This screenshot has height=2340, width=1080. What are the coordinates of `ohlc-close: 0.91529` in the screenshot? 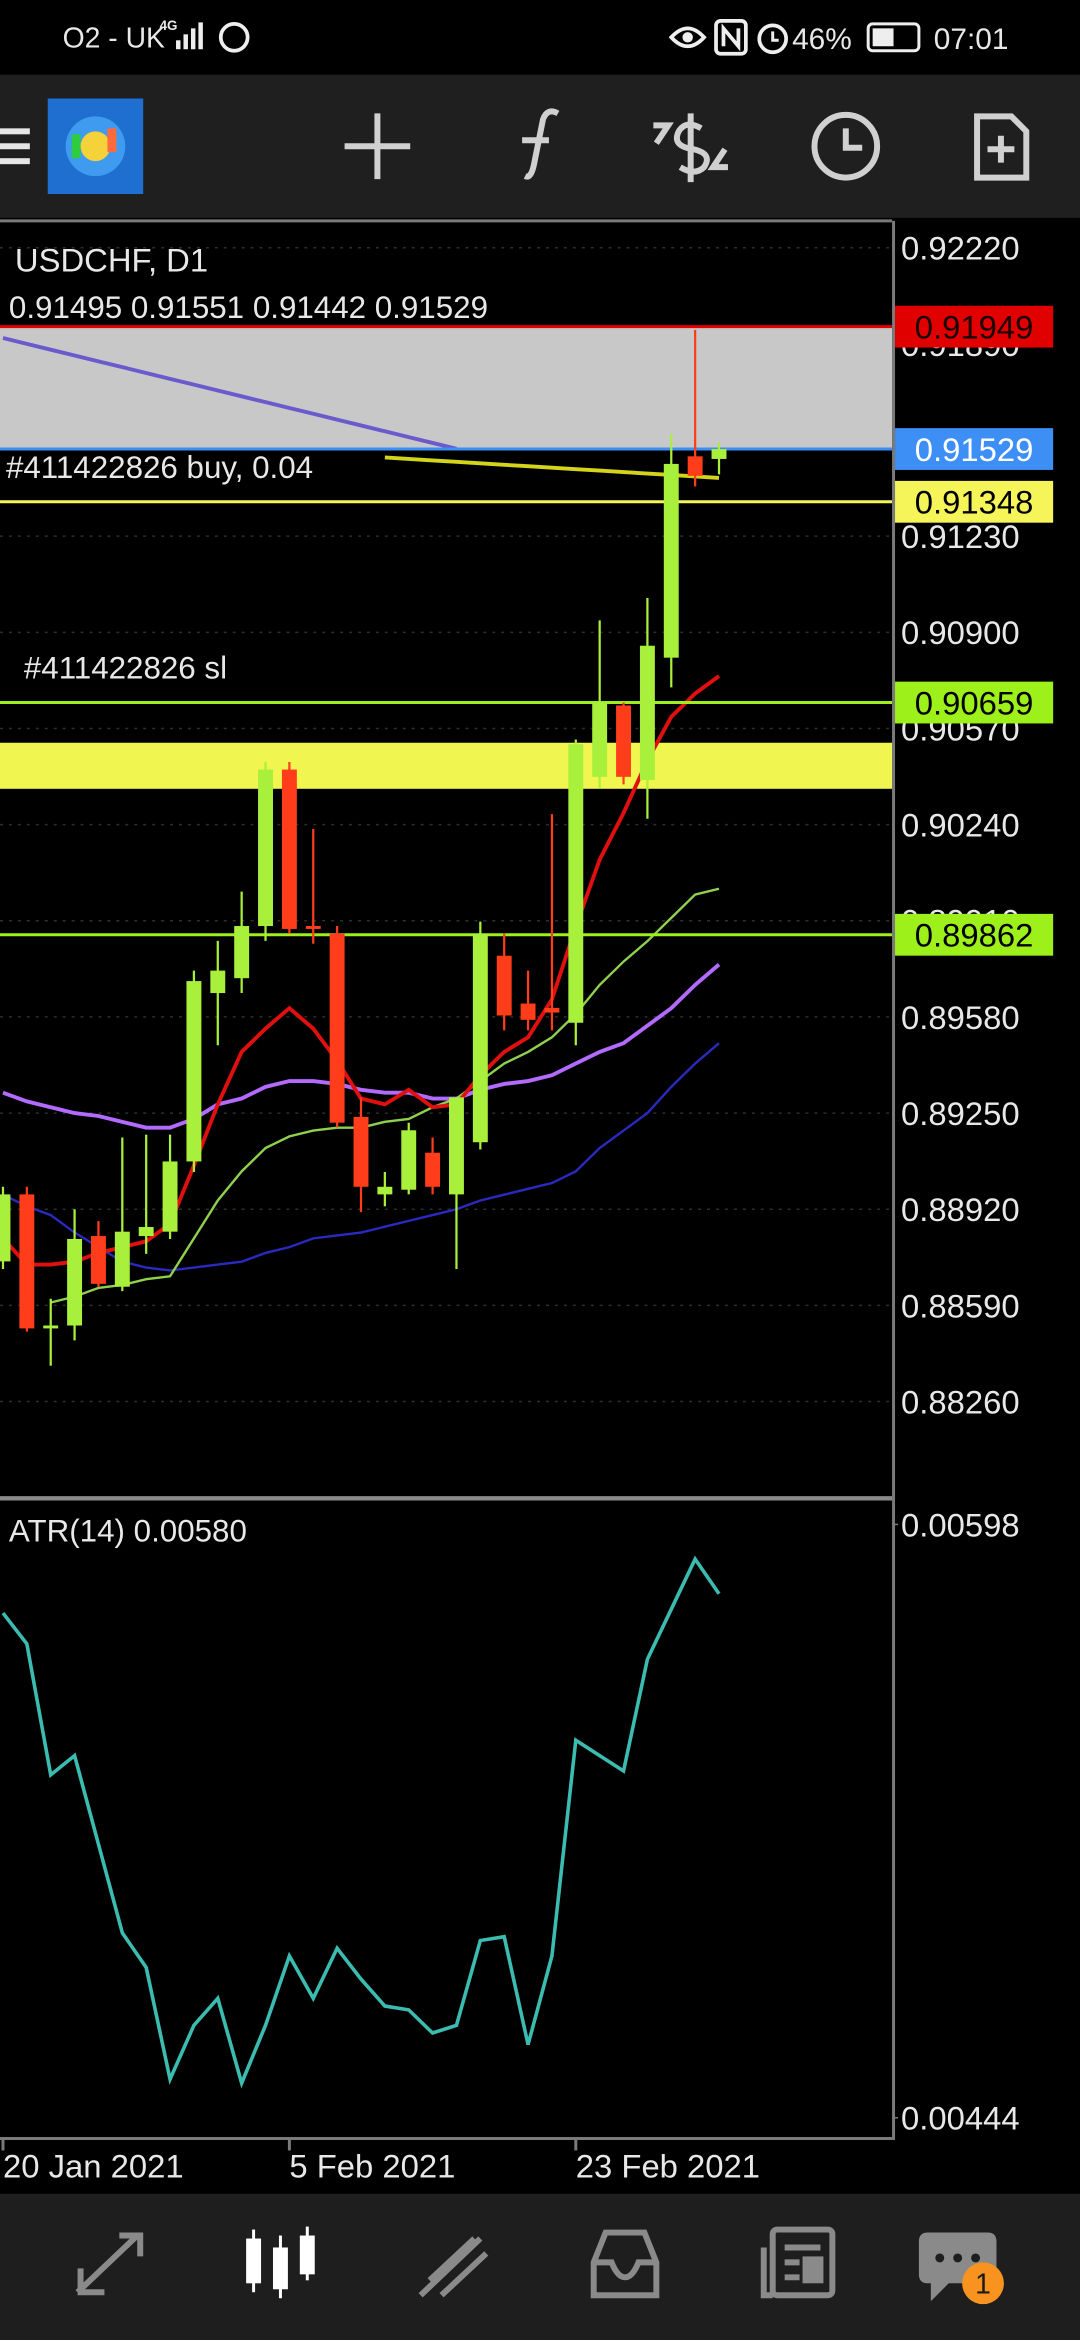 It's located at (431, 307).